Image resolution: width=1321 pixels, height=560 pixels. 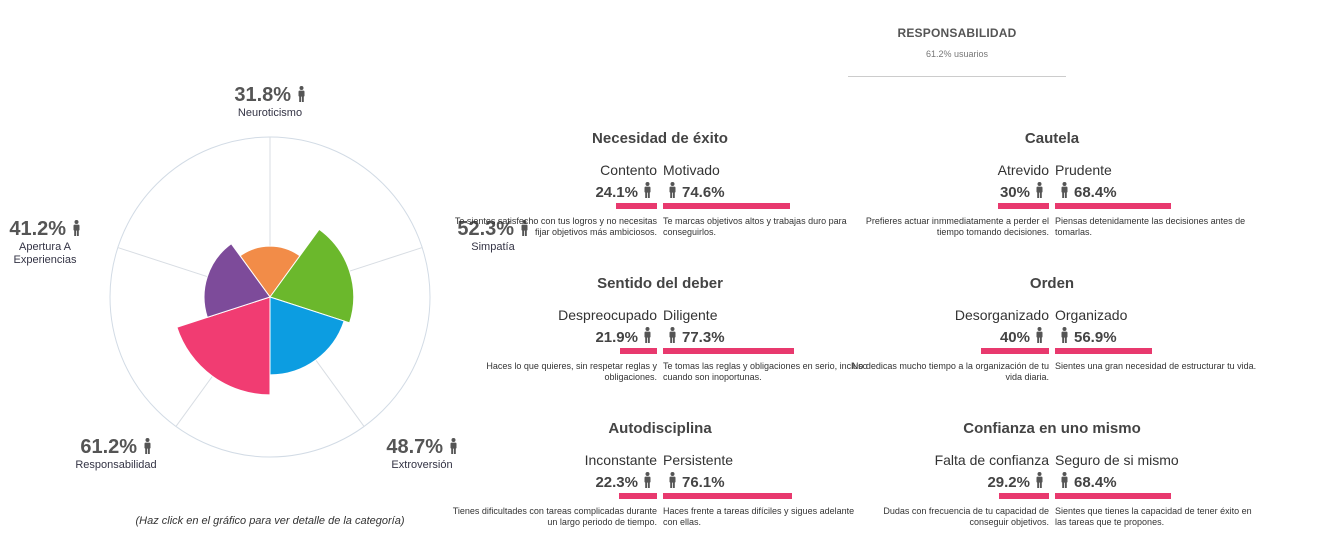 I want to click on radar-label-responsabilidad: 61.2% Responsabilidad, so click(x=116, y=454).